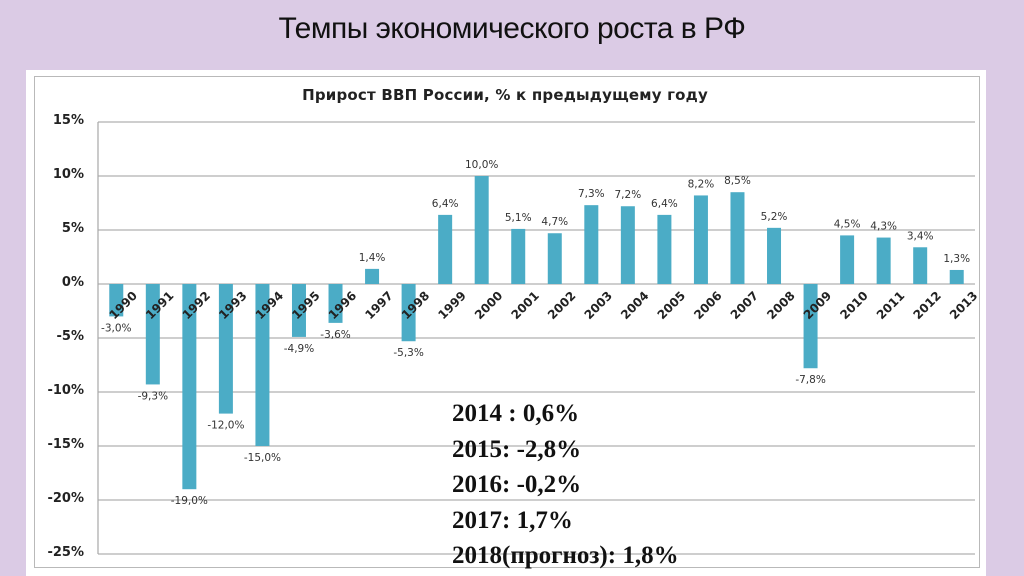 Image resolution: width=1024 pixels, height=576 pixels. I want to click on data-label: 7,2%, so click(628, 195).